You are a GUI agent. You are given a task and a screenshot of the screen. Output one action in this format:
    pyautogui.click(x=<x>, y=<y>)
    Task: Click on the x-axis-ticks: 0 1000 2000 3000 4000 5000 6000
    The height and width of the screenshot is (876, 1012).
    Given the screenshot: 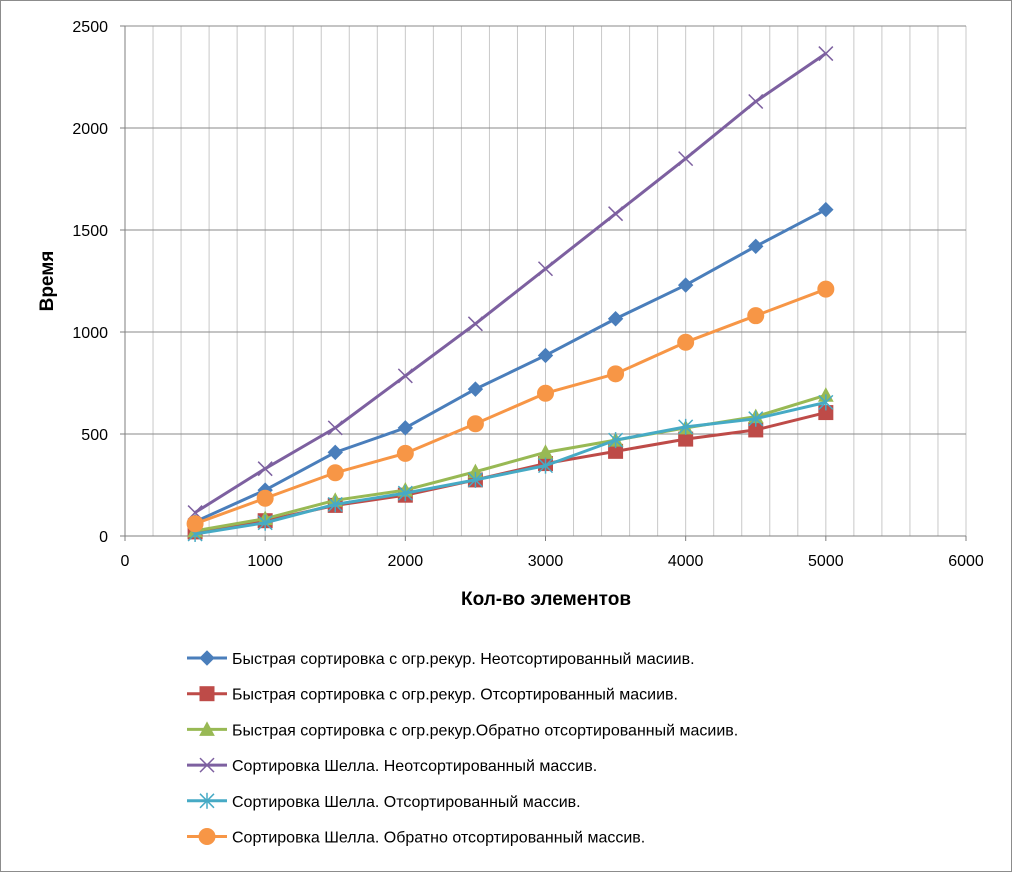 What is the action you would take?
    pyautogui.click(x=552, y=553)
    